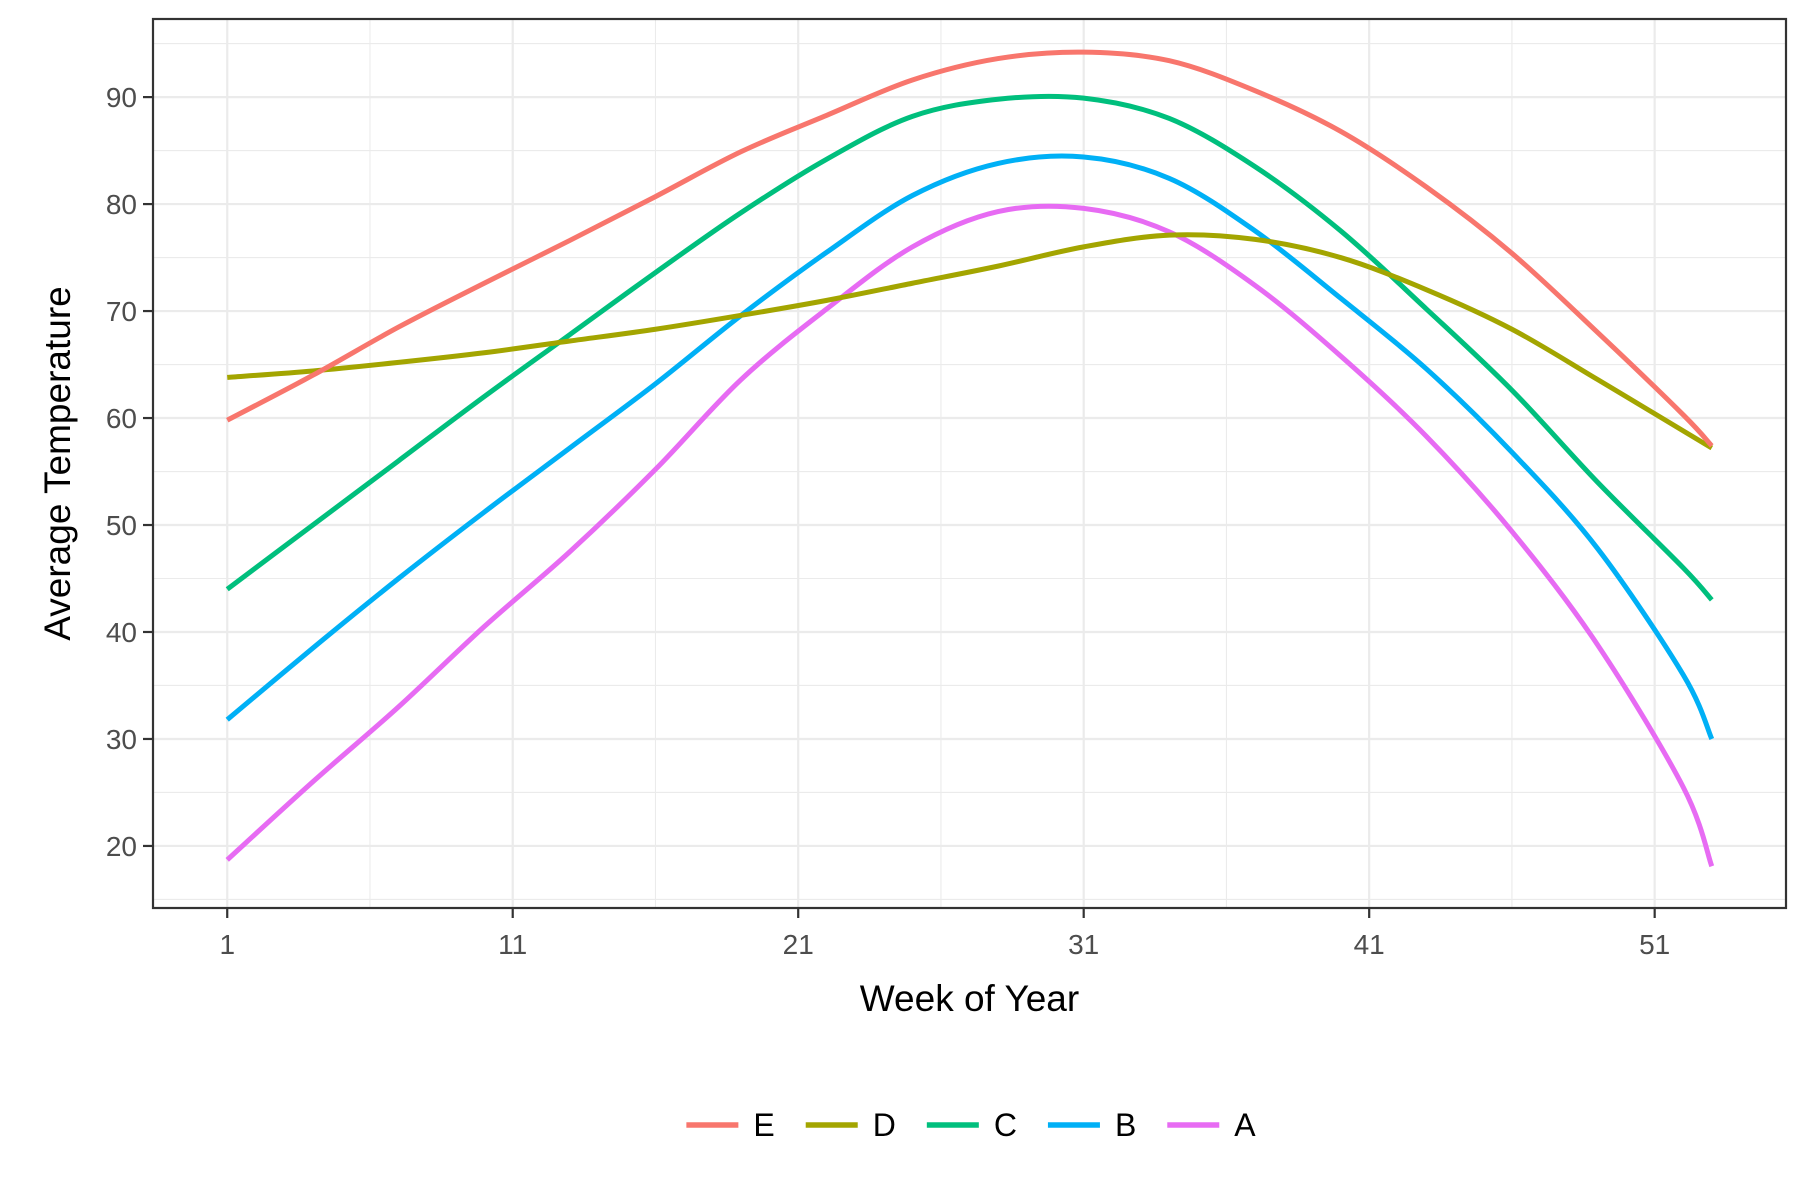  I want to click on legend-item-c: C, so click(971, 1125).